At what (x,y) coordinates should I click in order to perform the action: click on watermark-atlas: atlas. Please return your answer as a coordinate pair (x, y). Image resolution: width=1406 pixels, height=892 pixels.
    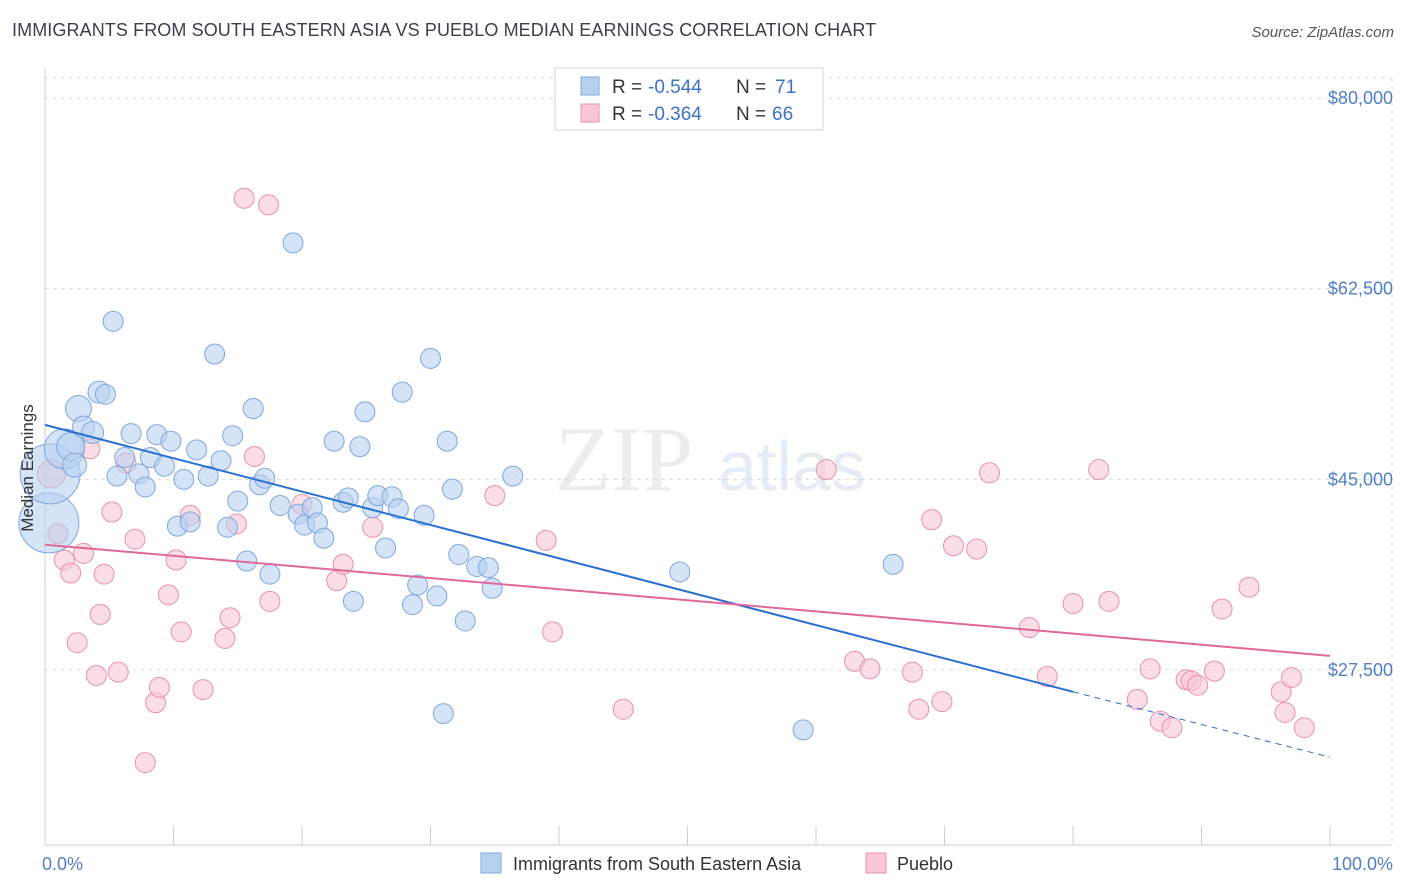
    Looking at the image, I should click on (792, 466).